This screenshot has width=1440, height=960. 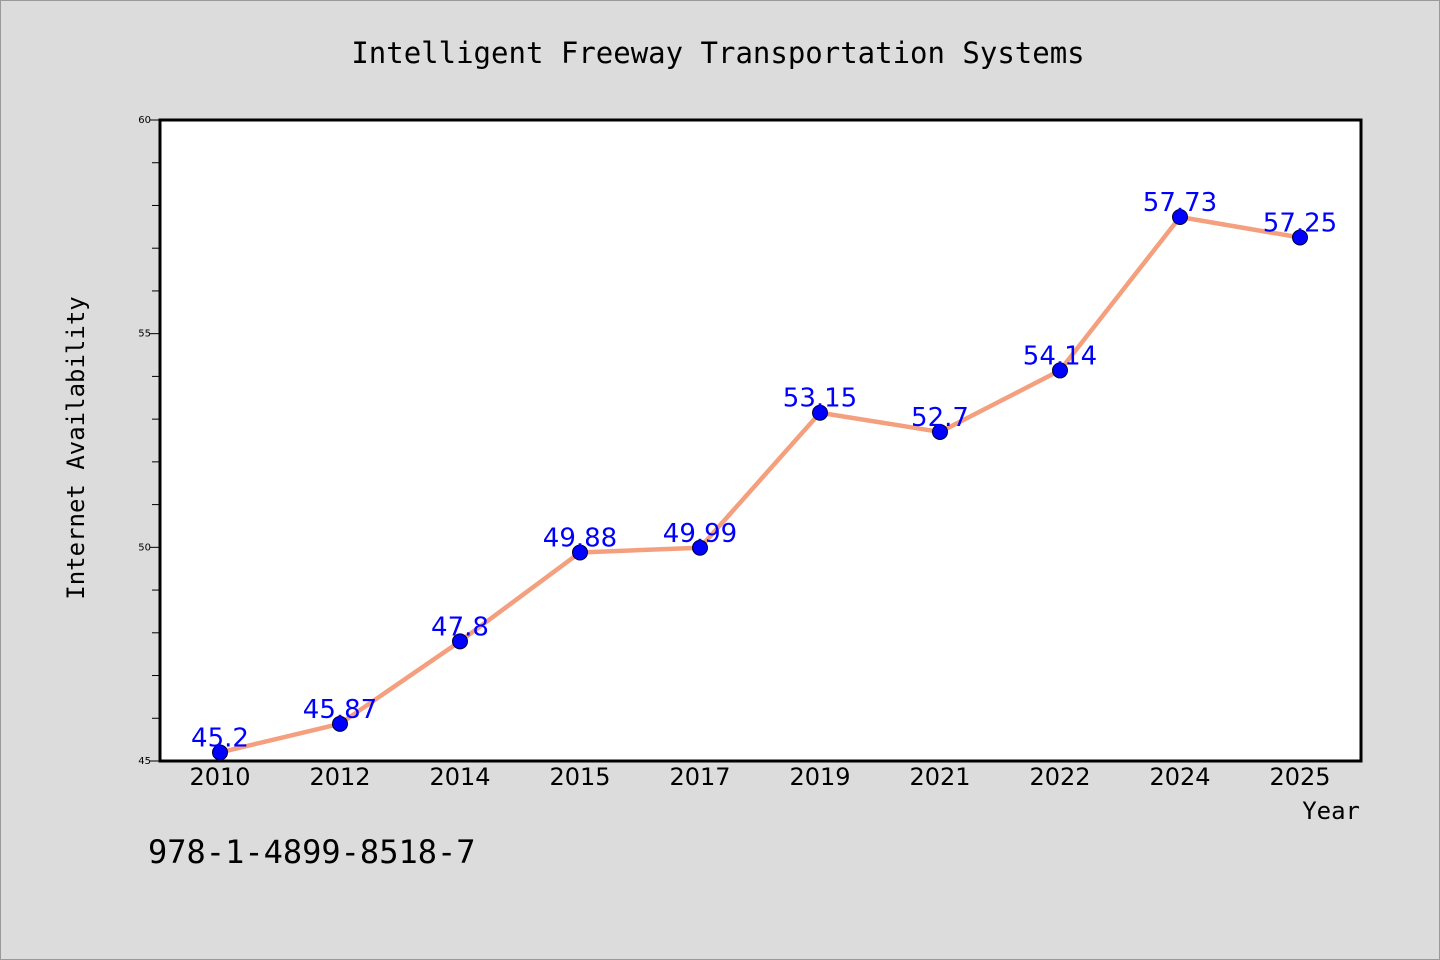 I want to click on data-label: 53.15, so click(x=820, y=399).